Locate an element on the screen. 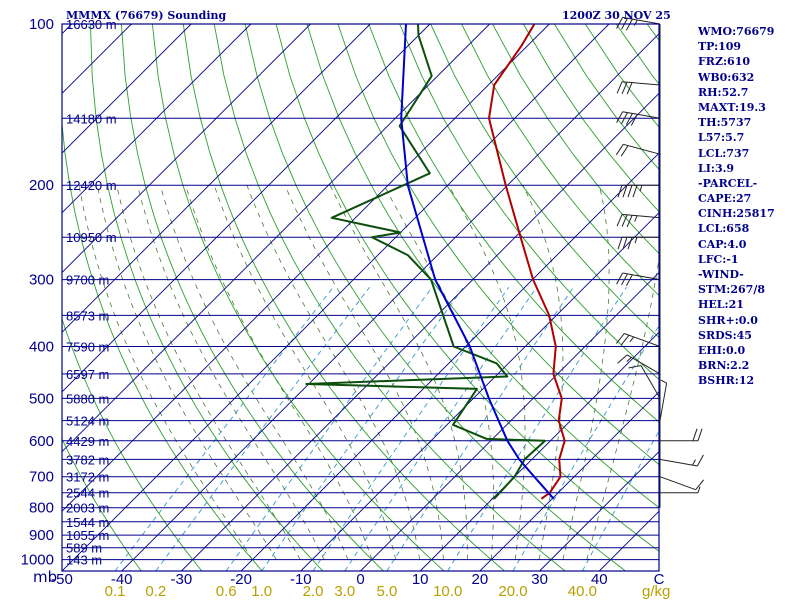  index-item: SHR+:0.0 is located at coordinates (728, 320).